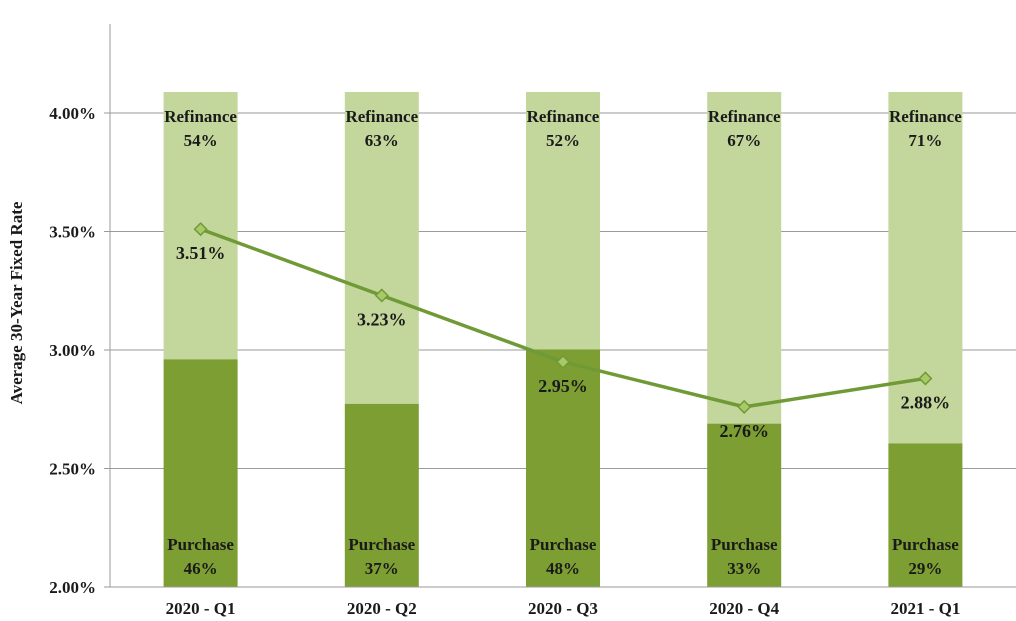 Image resolution: width=1016 pixels, height=621 pixels. Describe the element at coordinates (563, 568) in the screenshot. I see `purchase-value-label: 48%` at that location.